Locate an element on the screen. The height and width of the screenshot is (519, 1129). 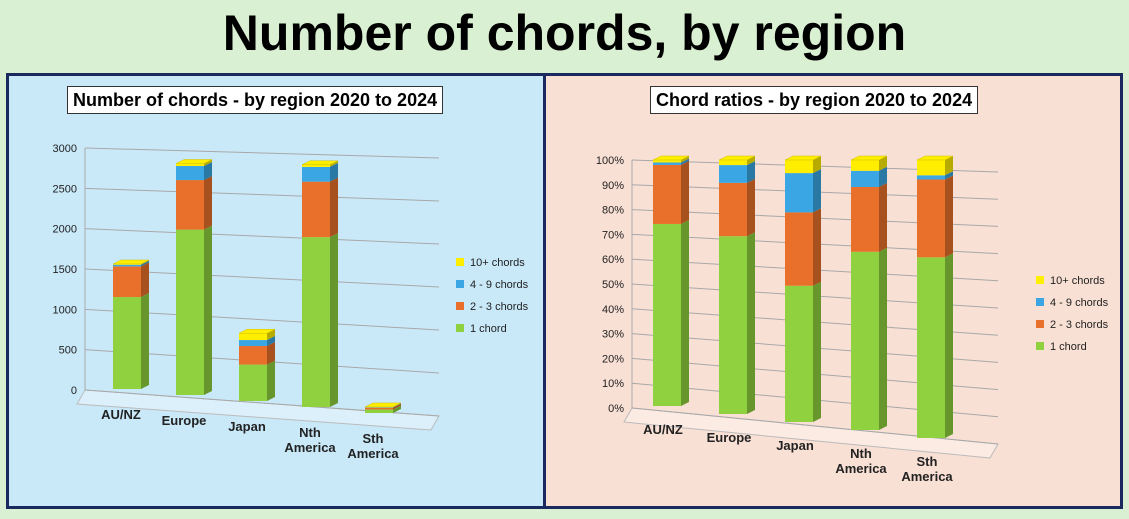
x-category-label: Nth is located at coordinates (310, 432).